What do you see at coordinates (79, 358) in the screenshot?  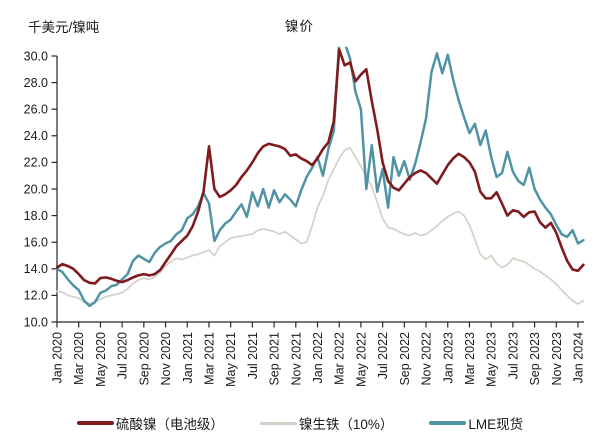 I see `x-tick-label: Mar 2020` at bounding box center [79, 358].